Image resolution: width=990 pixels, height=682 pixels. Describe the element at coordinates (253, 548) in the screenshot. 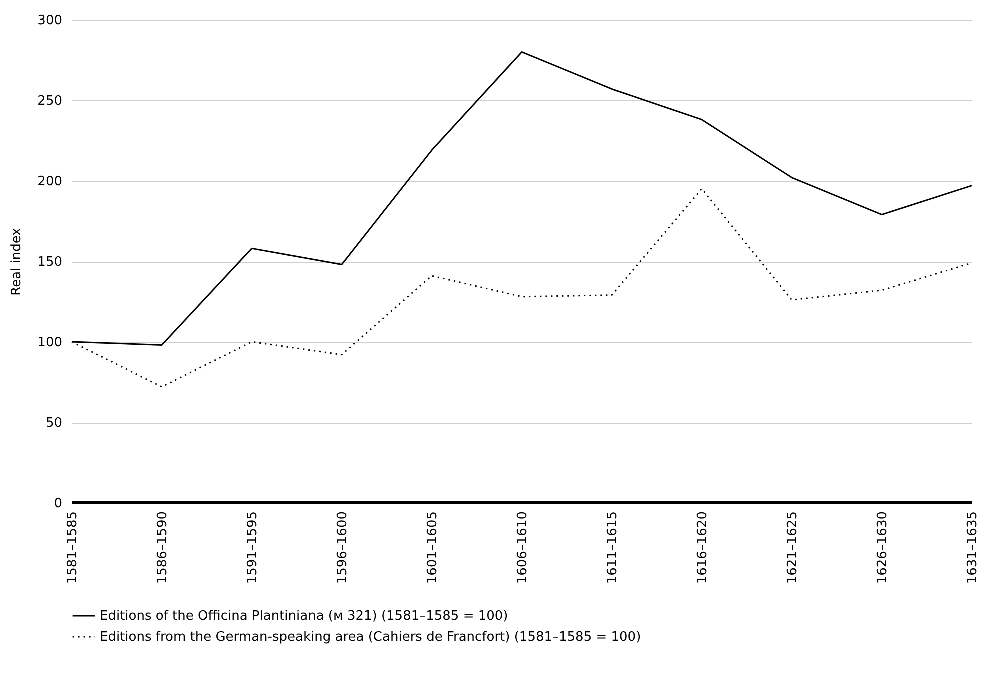

I see `x-tick-label: 1591–1595` at that location.